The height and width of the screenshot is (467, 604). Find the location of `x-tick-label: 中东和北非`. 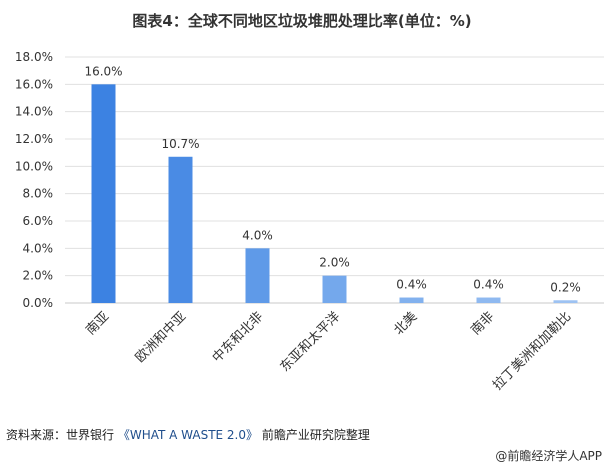

x-tick-label: 中东和北非 is located at coordinates (238, 337).